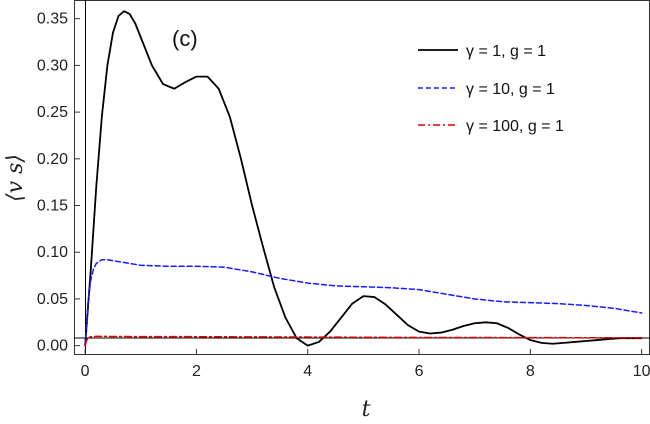 The image size is (650, 424). Describe the element at coordinates (530, 371) in the screenshot. I see `x-tick-label: 8` at that location.